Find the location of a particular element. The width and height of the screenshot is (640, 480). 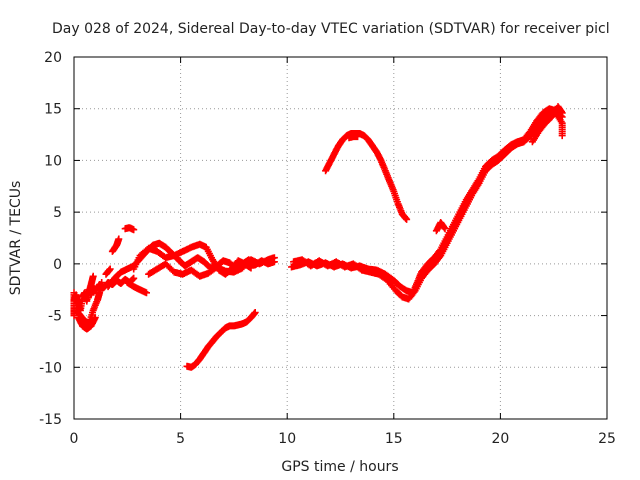

y-axis-label: SDTVAR / TECUs is located at coordinates (16, 238).